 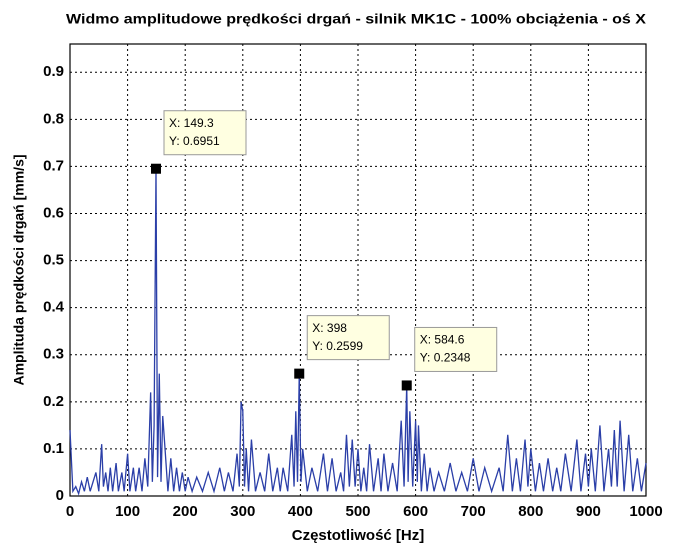 I want to click on x-tick-label: 400, so click(x=300, y=511).